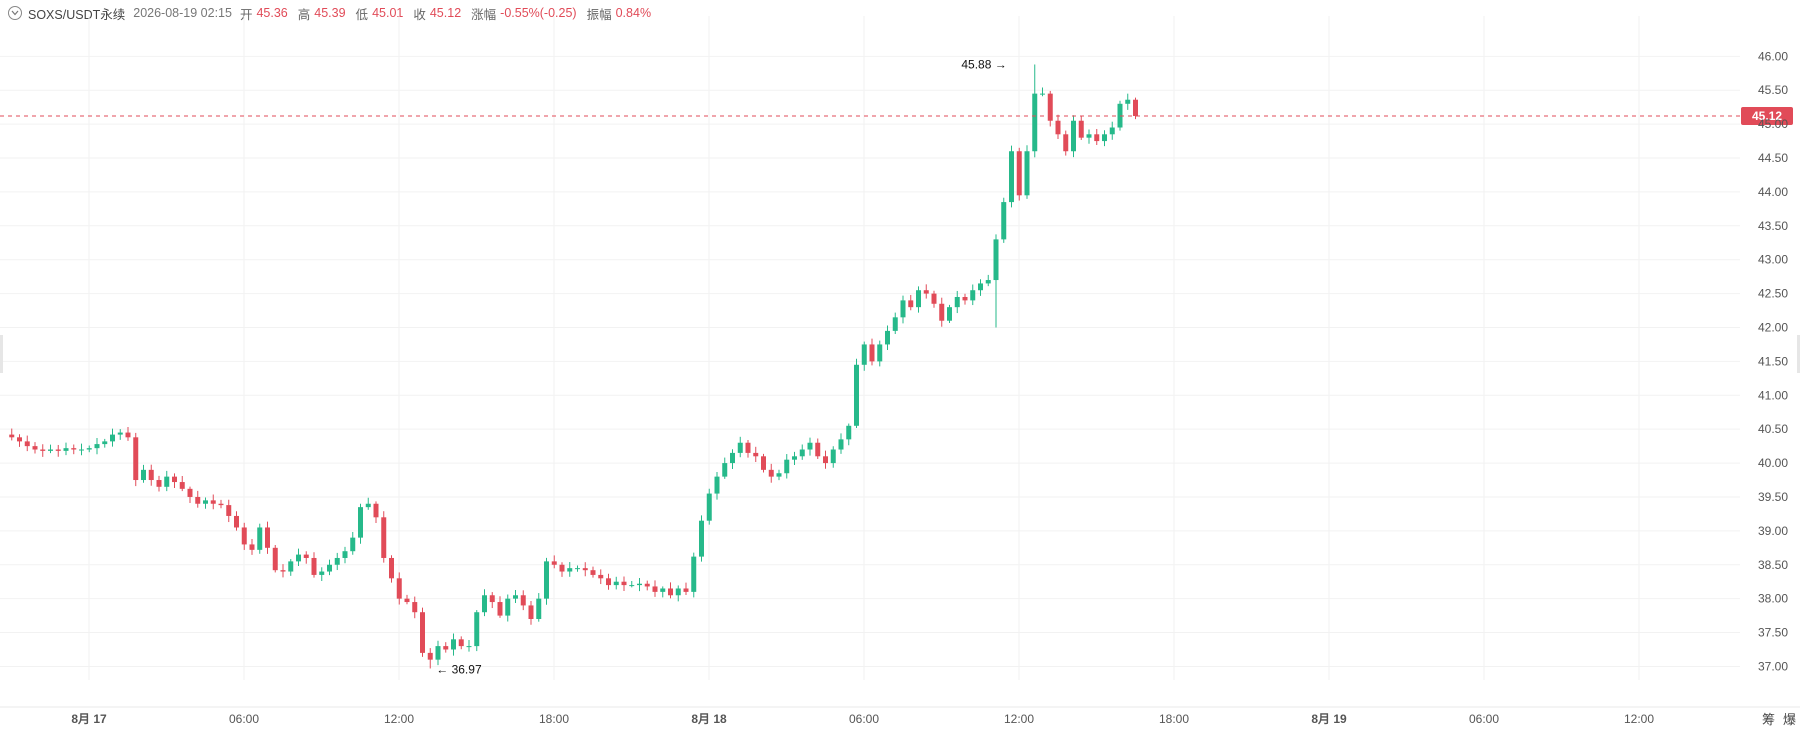 The width and height of the screenshot is (1800, 734). I want to click on y-tick-label: 46.00, so click(1773, 56).